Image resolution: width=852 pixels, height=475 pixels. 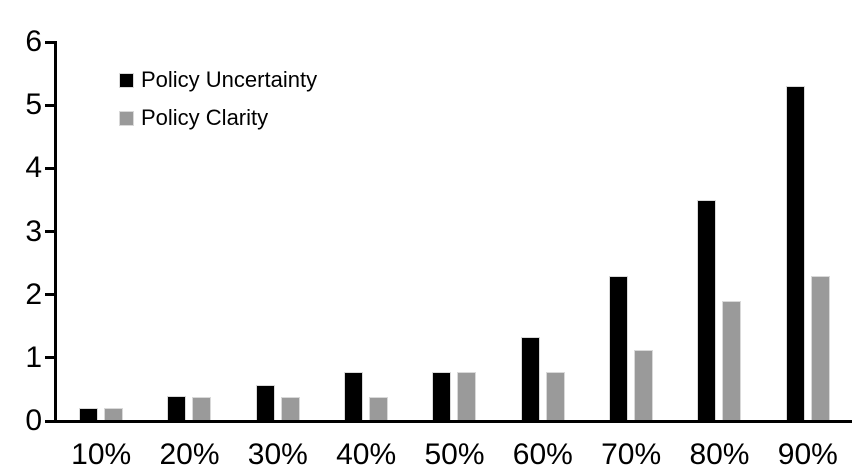 I want to click on y-tick-label: 1, so click(x=33, y=357).